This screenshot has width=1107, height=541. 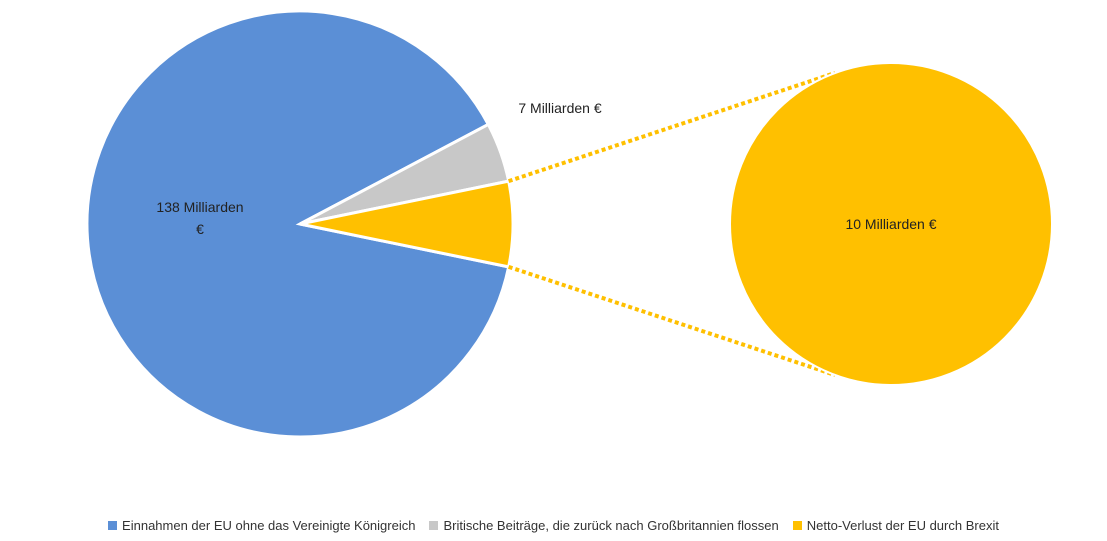 What do you see at coordinates (200, 218) in the screenshot?
I see `data-label: 138 Milliarden €` at bounding box center [200, 218].